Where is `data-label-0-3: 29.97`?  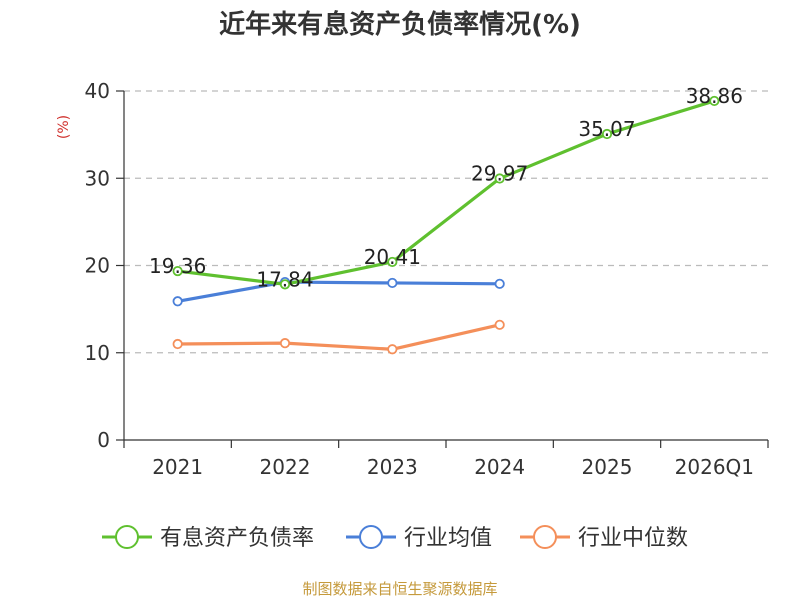
data-label-0-3: 29.97 is located at coordinates (499, 174).